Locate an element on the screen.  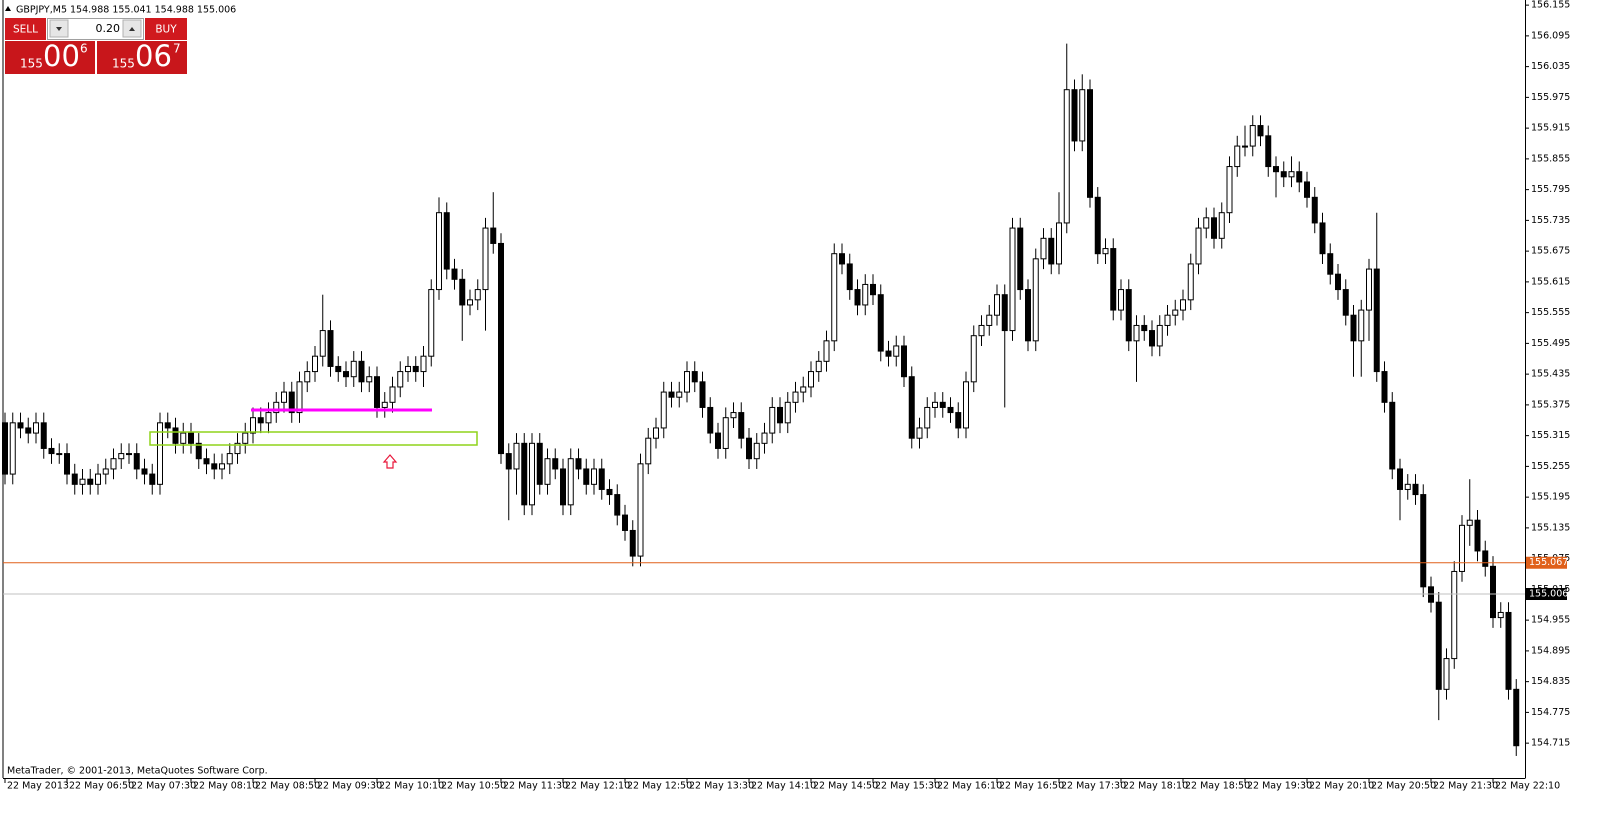
ask-big-figure: 155 is located at coordinates (123, 64).